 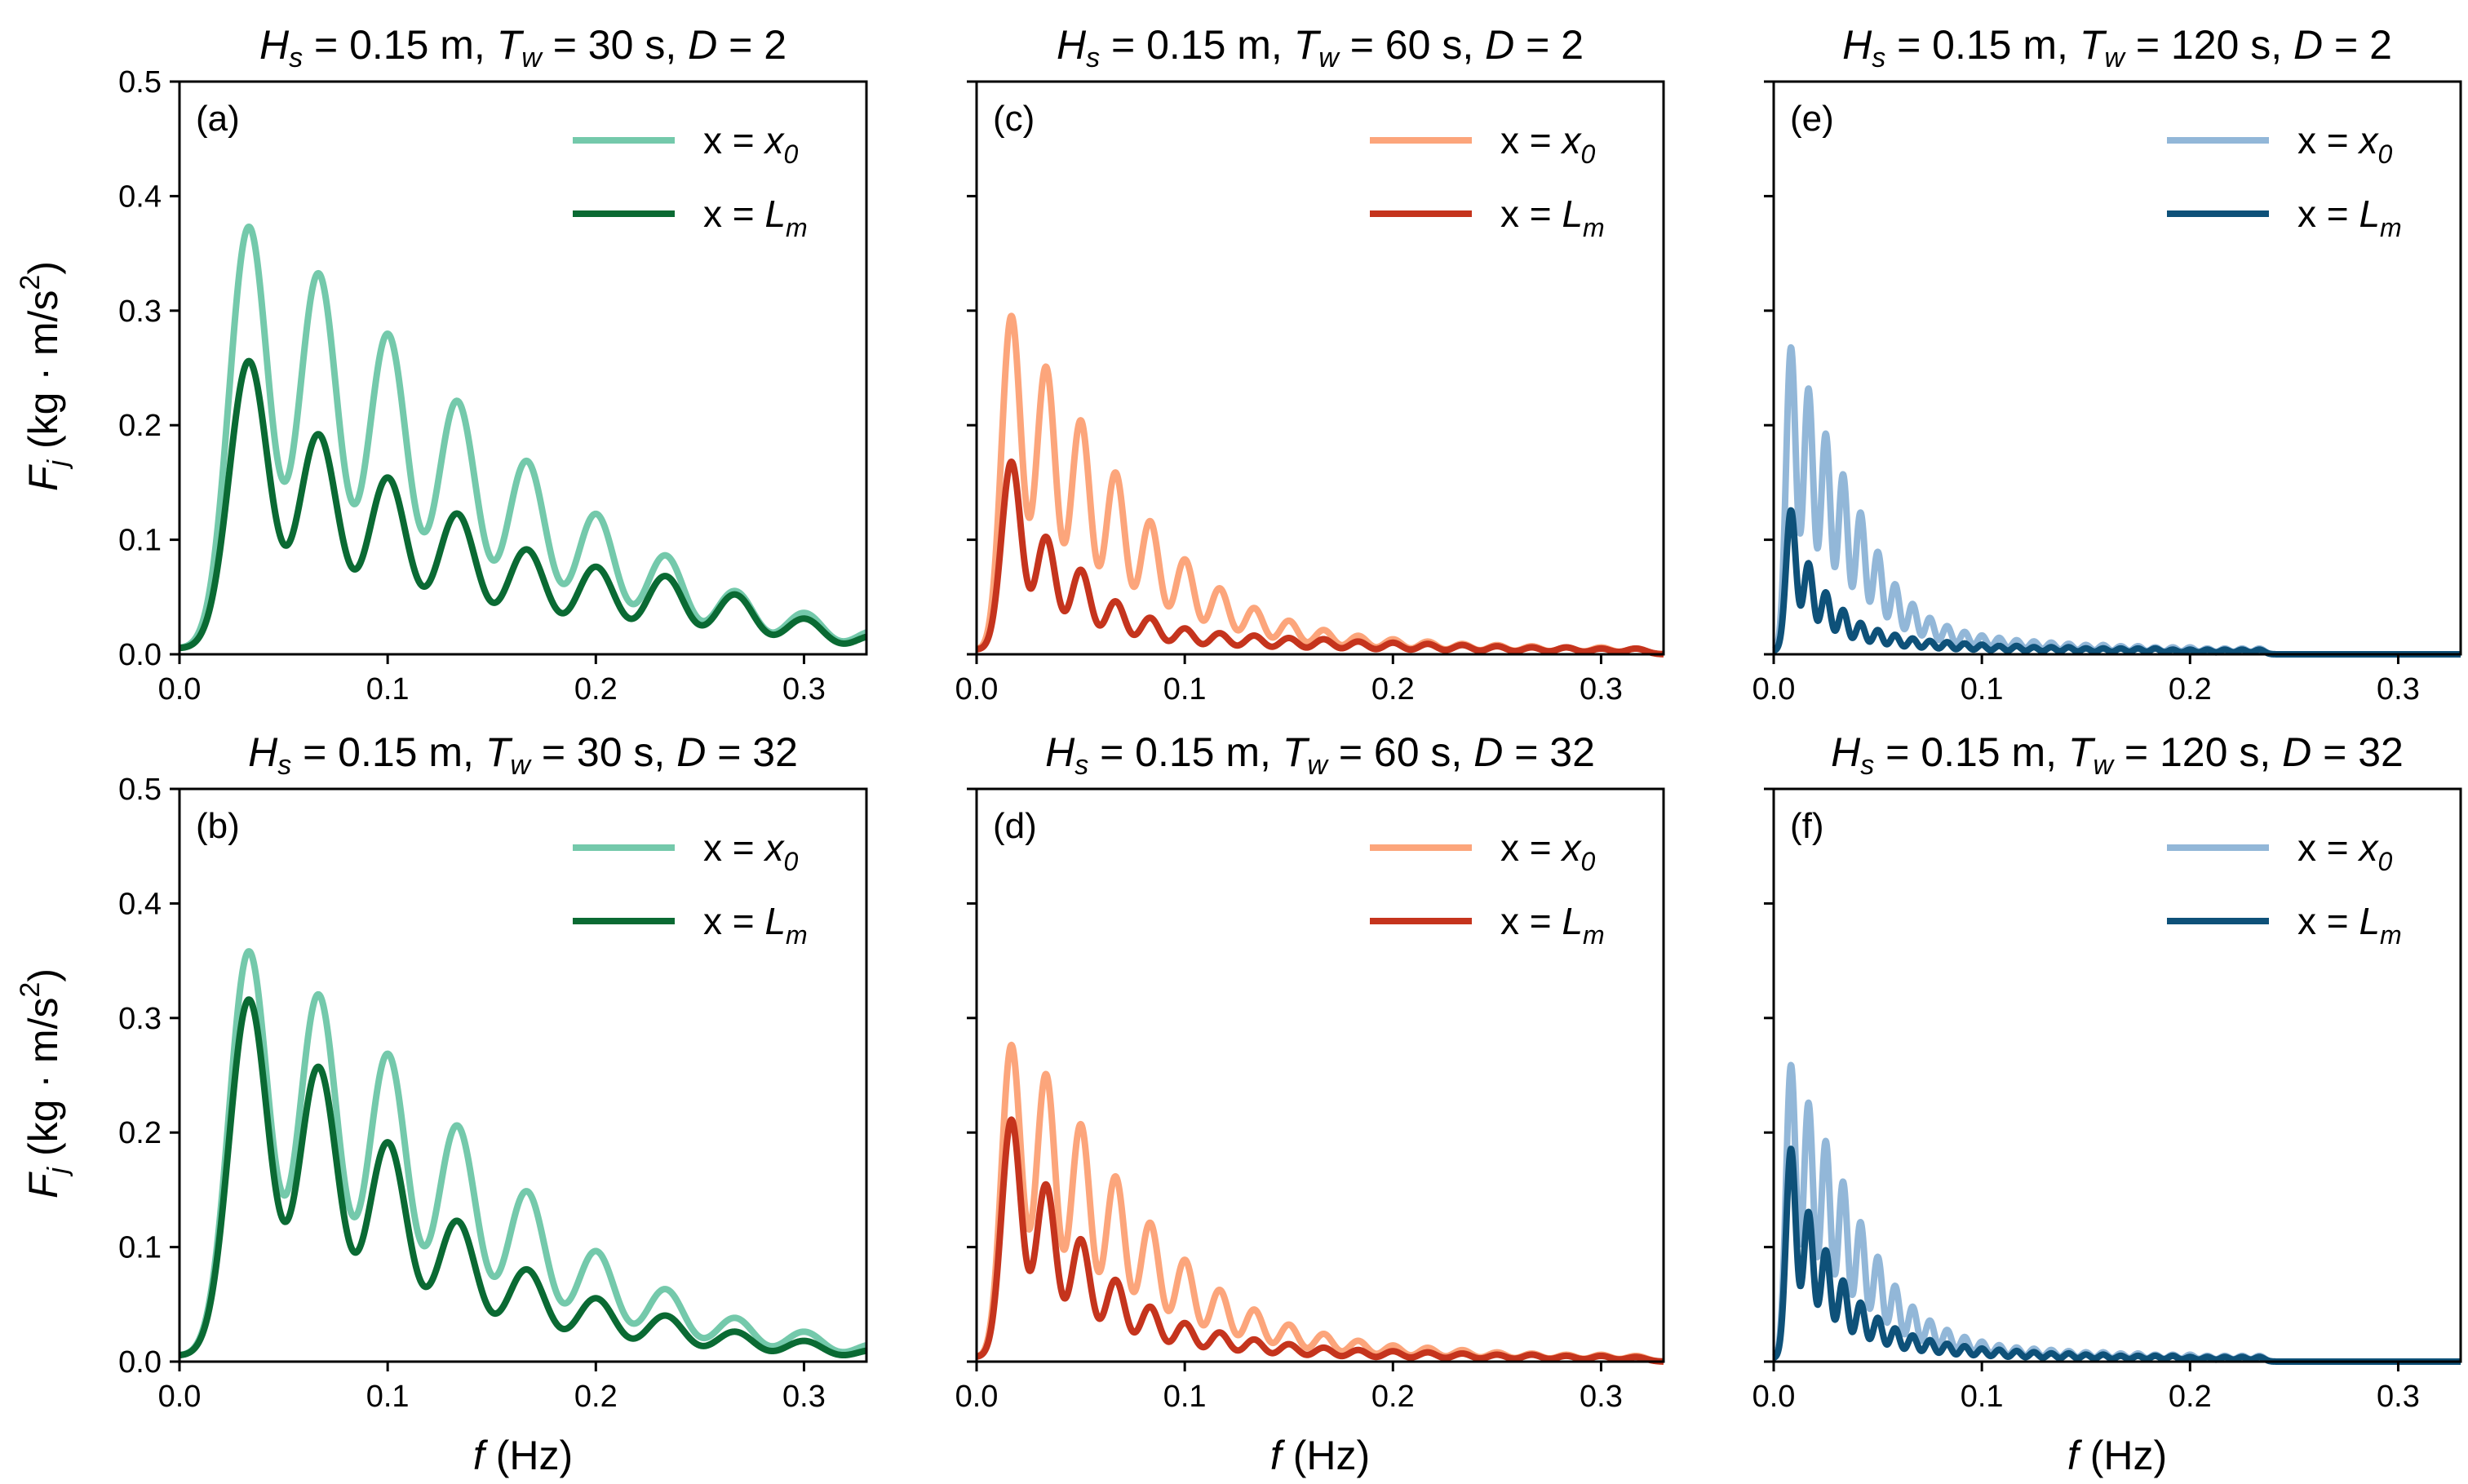 What do you see at coordinates (1807, 826) in the screenshot?
I see `panel-label: (f)` at bounding box center [1807, 826].